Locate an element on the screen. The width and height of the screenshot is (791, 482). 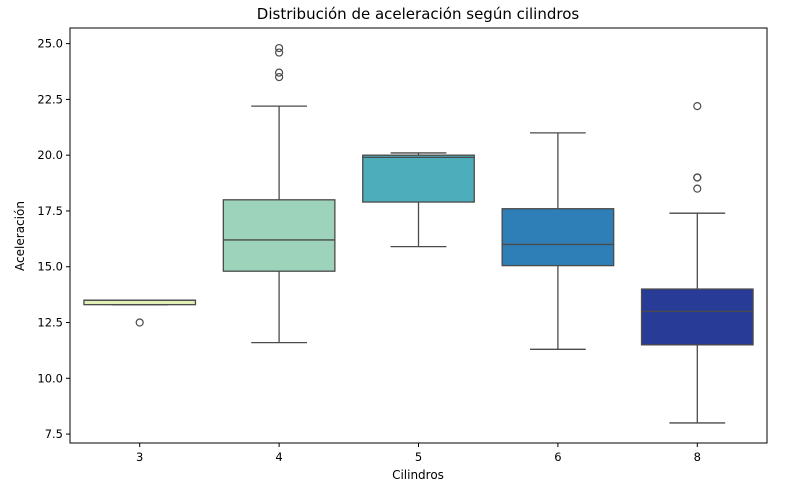
y-tick-label: 25.0 is located at coordinates (50, 44).